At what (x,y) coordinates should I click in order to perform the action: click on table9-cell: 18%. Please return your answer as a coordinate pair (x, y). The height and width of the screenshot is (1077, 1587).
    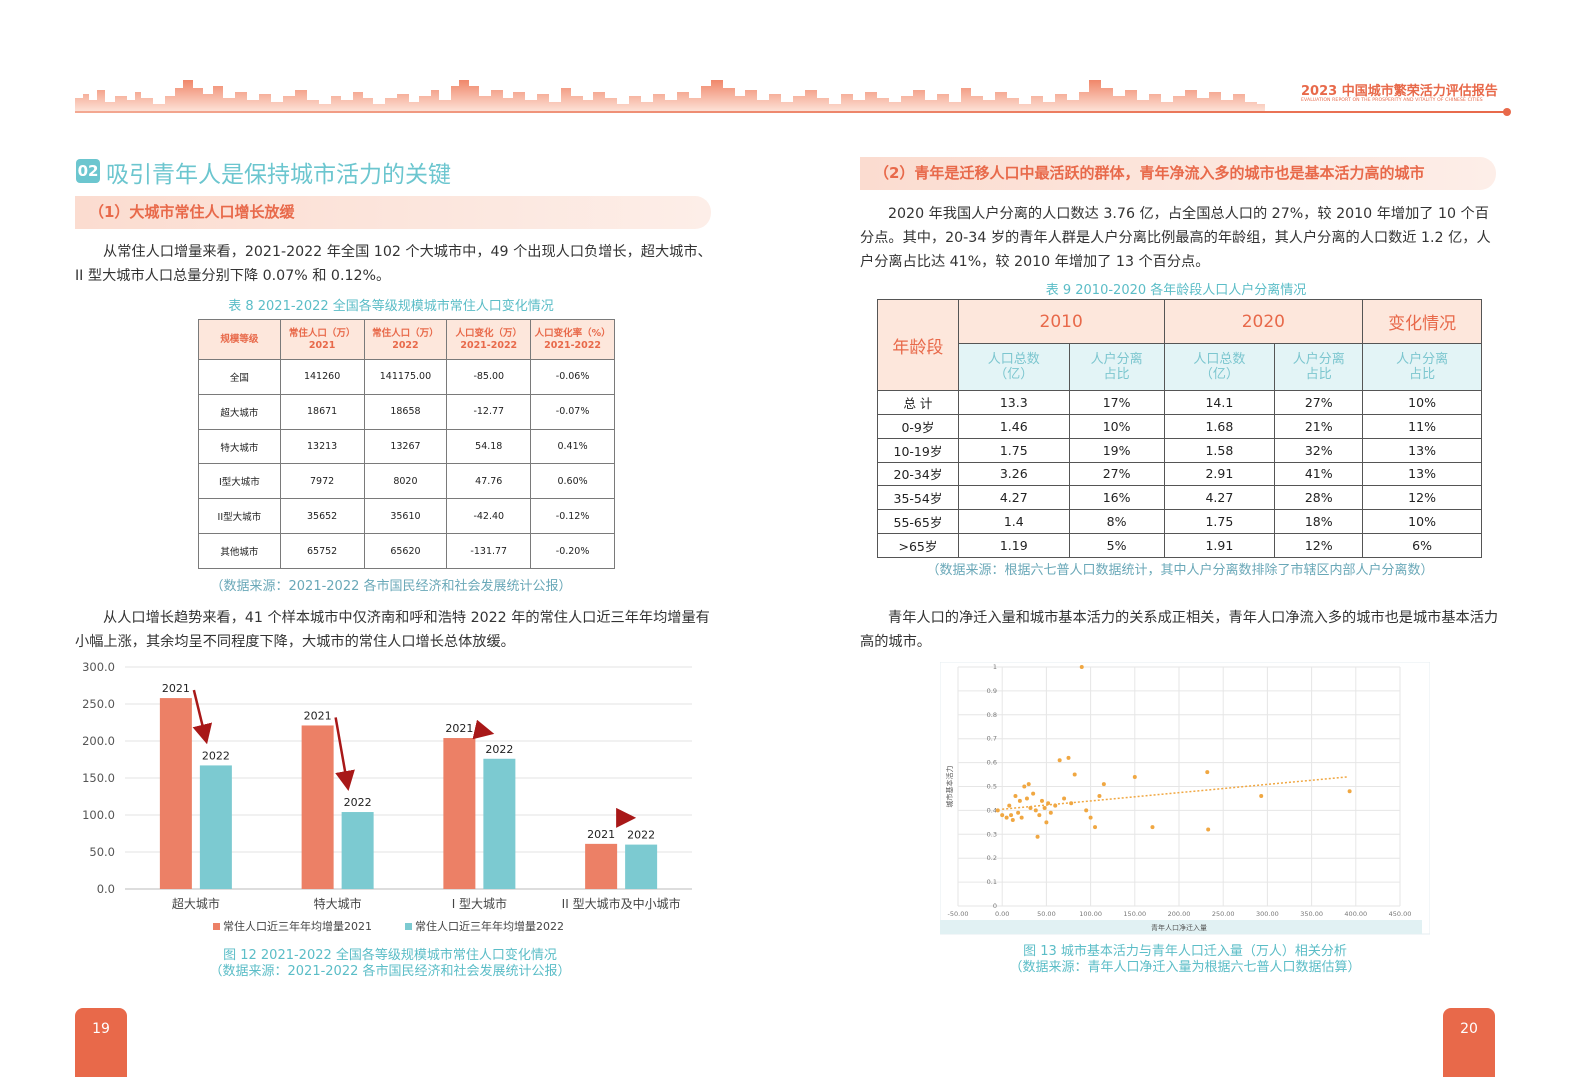
    Looking at the image, I should click on (1319, 522).